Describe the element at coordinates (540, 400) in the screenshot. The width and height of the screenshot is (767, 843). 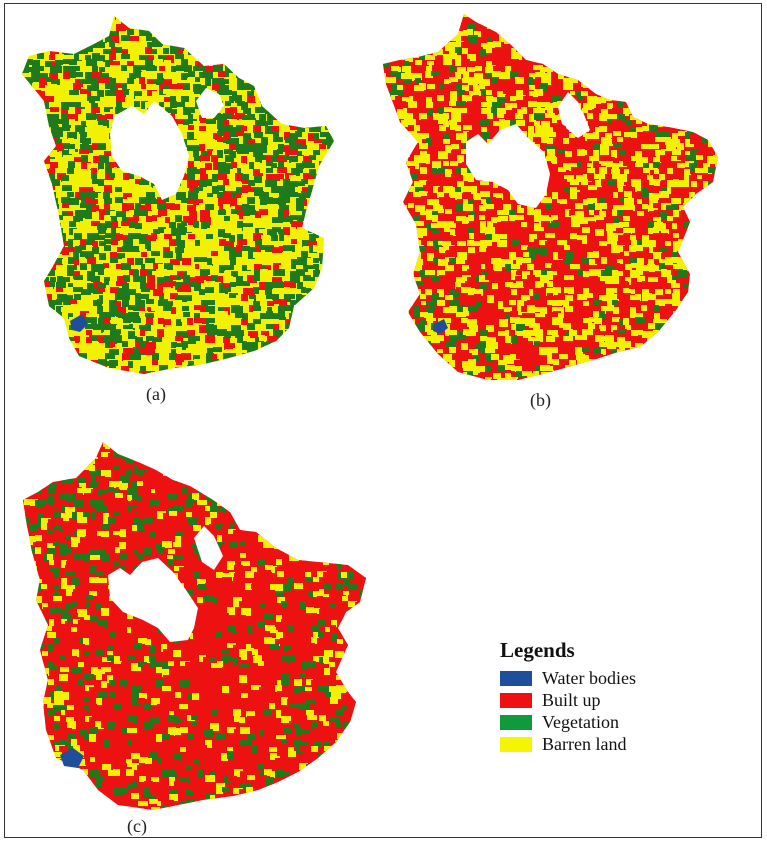
I see `panel-caption-b: (b)` at that location.